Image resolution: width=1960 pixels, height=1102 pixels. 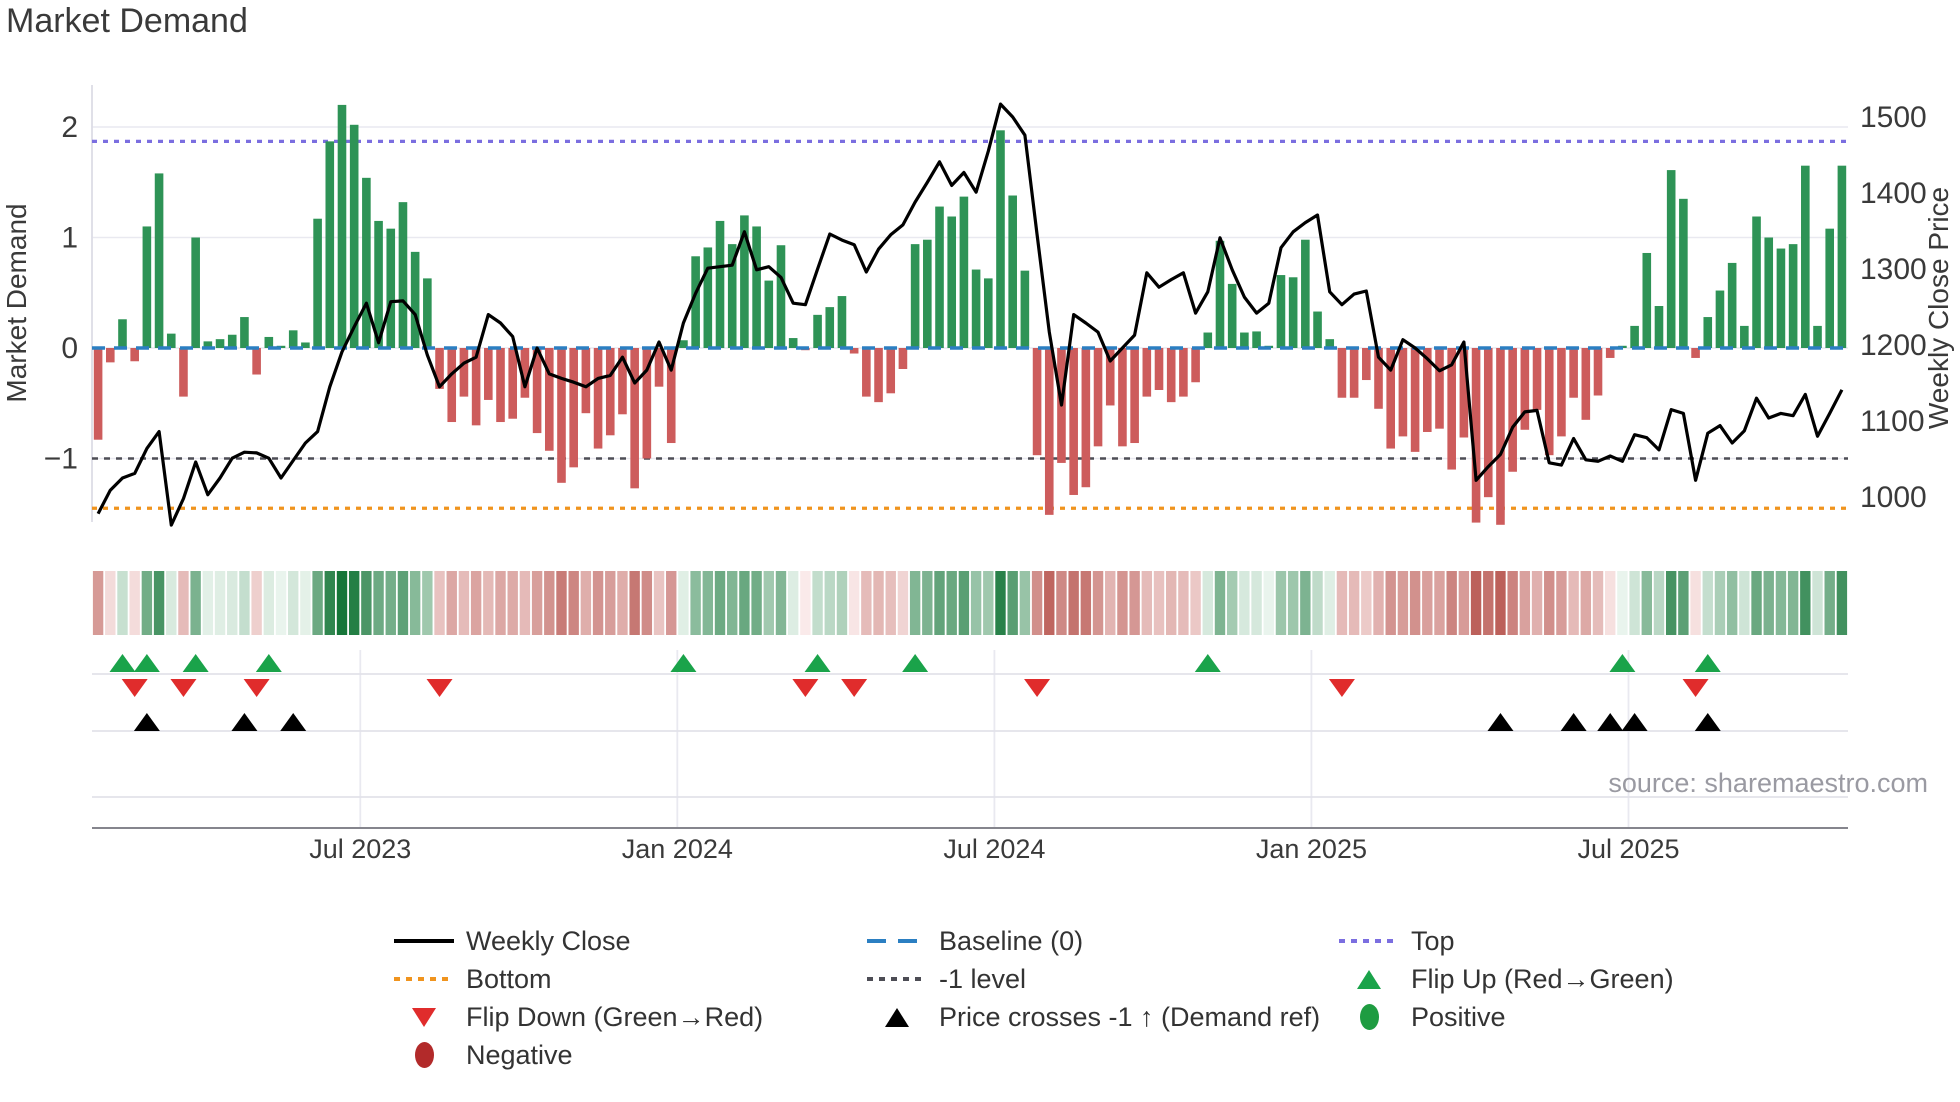 I want to click on triangle-down-icon, so click(x=424, y=1017).